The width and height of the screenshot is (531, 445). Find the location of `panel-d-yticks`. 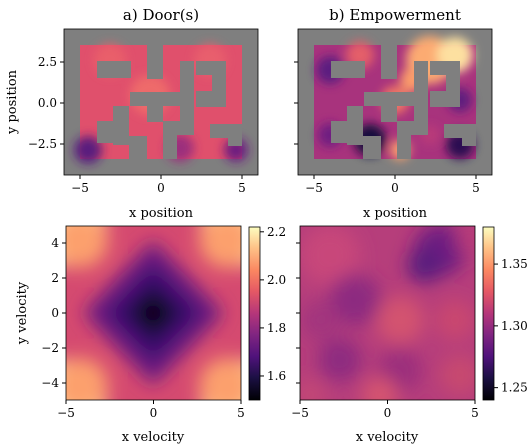

panel-d-yticks is located at coordinates (298, 313).